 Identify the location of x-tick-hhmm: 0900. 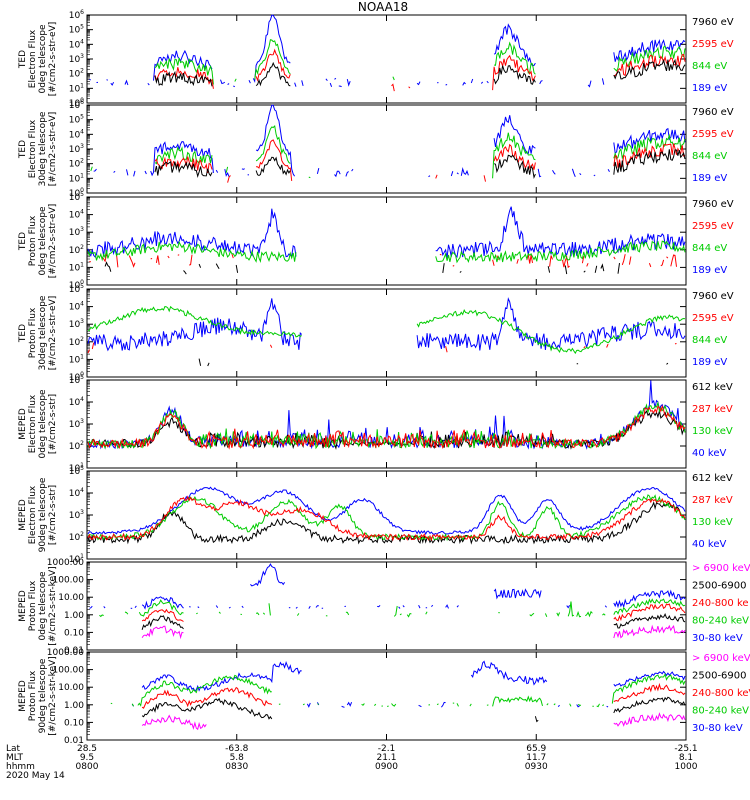
(386, 767).